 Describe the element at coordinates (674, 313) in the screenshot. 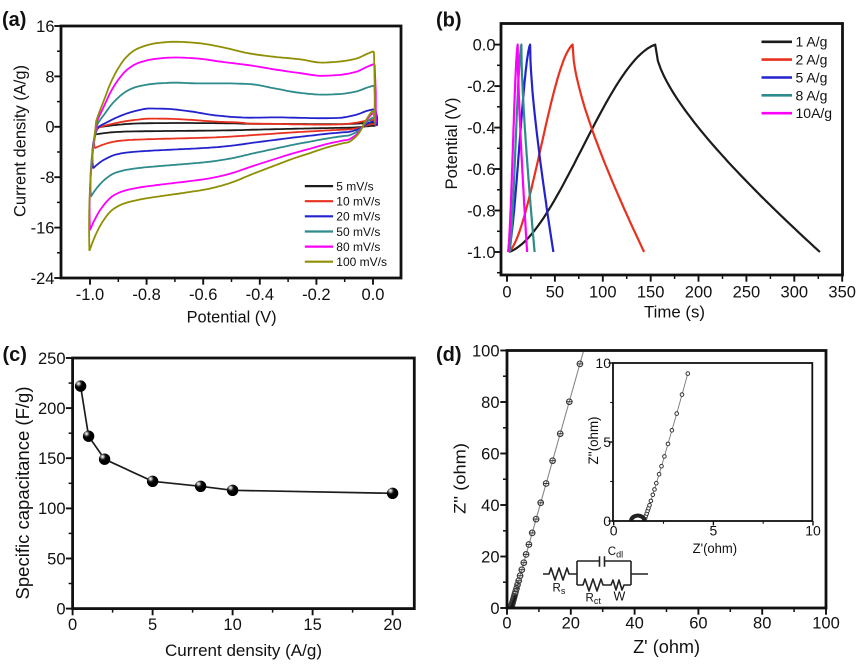

I see `svg-text: Time (s)` at that location.